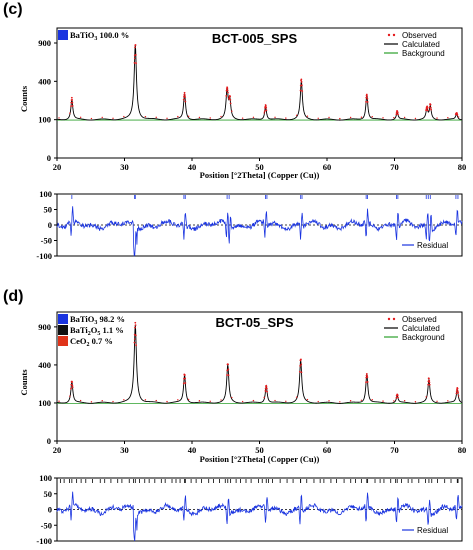  What do you see at coordinates (462, 167) in the screenshot?
I see `panel-c-xtick-label: 80` at bounding box center [462, 167].